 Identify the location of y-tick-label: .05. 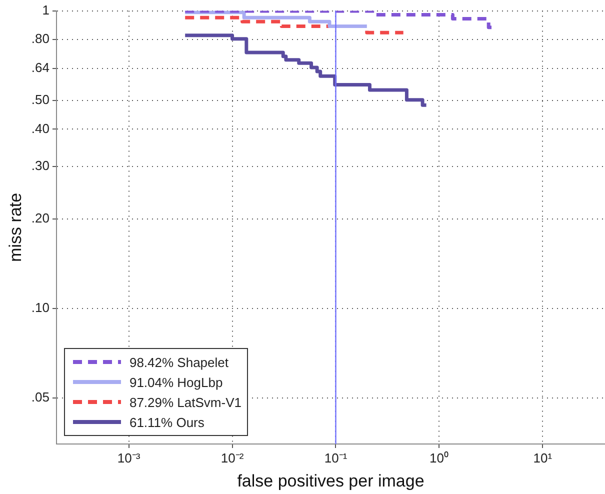
(40, 396).